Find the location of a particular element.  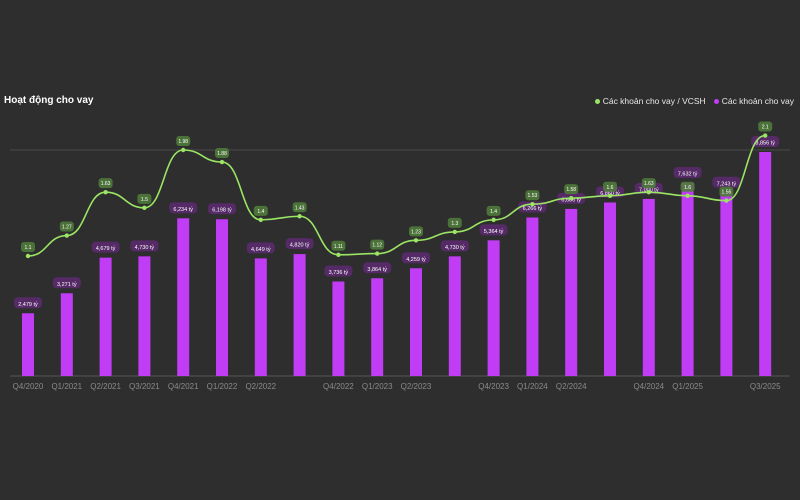

line-value-label: 1.56 is located at coordinates (727, 193).